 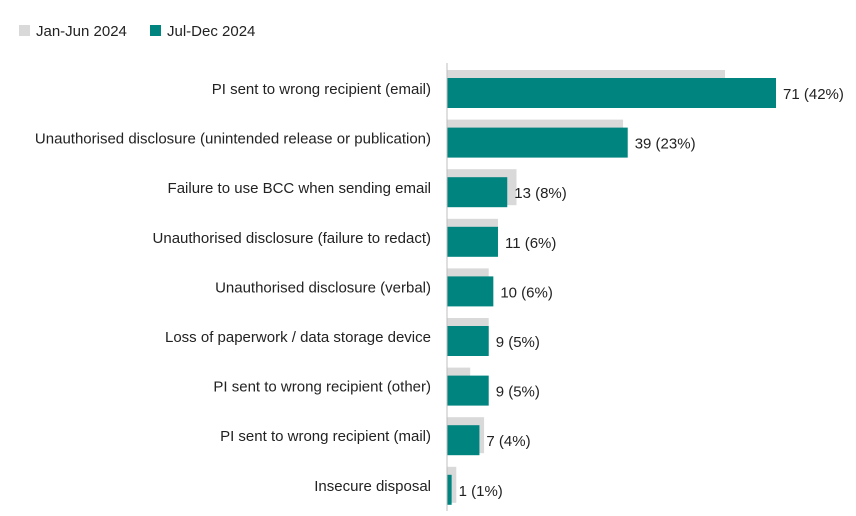 What do you see at coordinates (526, 292) in the screenshot?
I see `data-label: 10 (6%)` at bounding box center [526, 292].